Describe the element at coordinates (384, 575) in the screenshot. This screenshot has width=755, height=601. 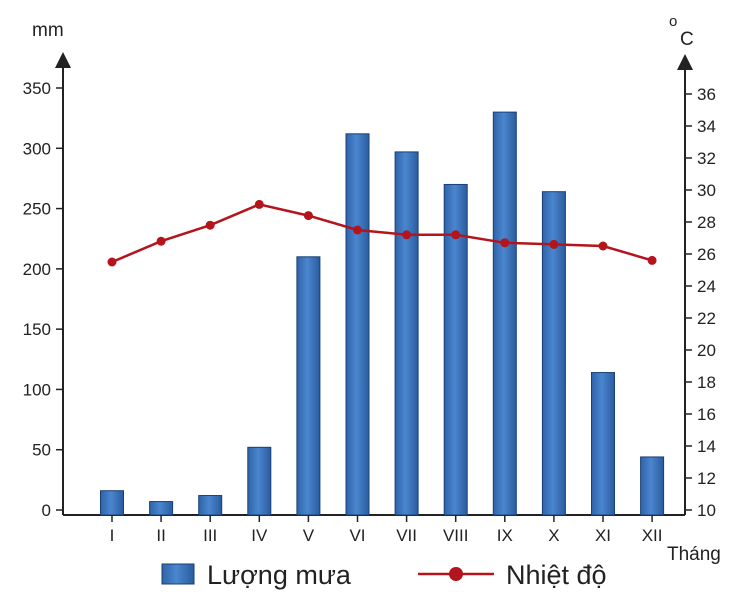
I see `legend: Lượng mưa Nhiệt độ` at that location.